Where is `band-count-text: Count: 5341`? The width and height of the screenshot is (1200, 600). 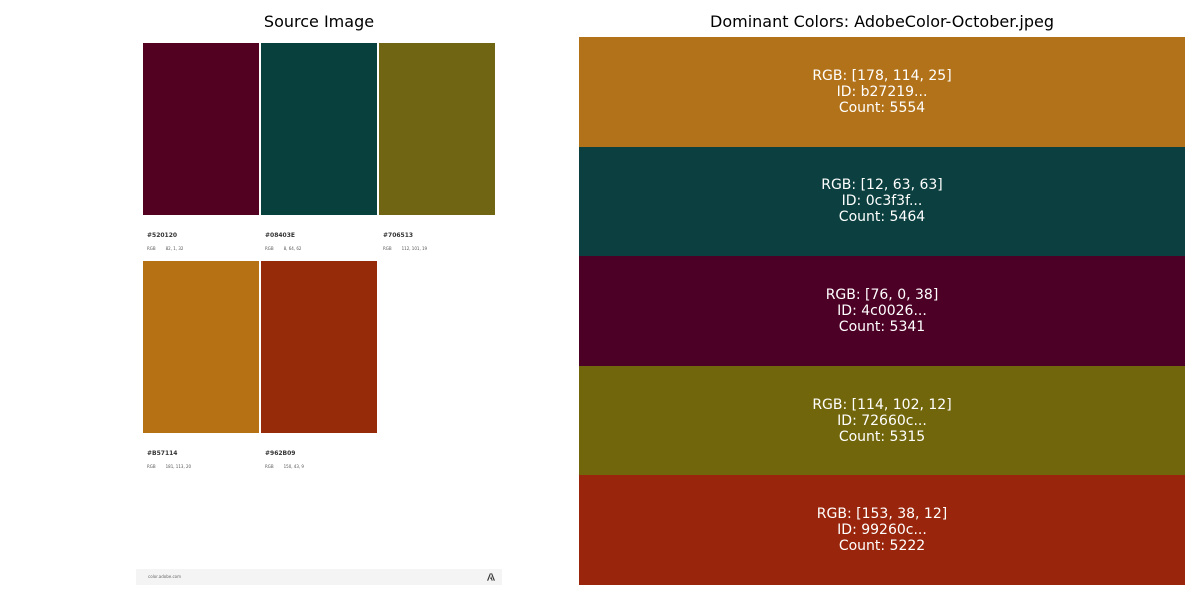 band-count-text: Count: 5341 is located at coordinates (882, 326).